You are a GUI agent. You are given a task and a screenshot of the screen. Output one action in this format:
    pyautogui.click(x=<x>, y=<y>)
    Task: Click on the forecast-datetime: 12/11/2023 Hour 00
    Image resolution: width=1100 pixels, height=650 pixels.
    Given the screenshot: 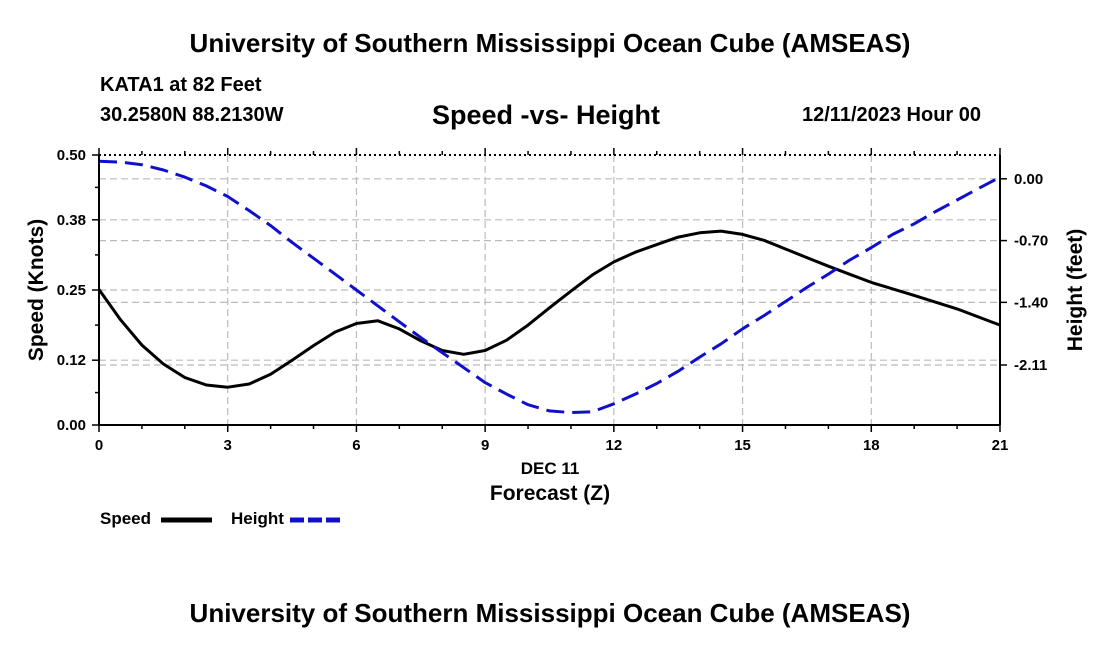 What is the action you would take?
    pyautogui.click(x=892, y=115)
    